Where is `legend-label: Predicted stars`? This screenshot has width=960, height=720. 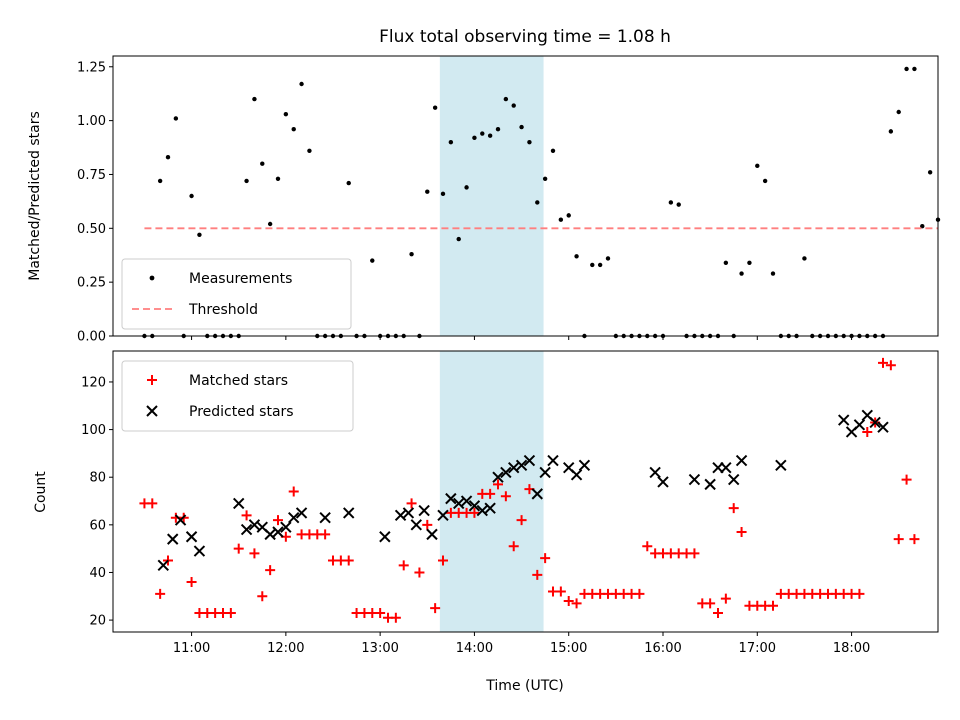 legend-label: Predicted stars is located at coordinates (241, 412).